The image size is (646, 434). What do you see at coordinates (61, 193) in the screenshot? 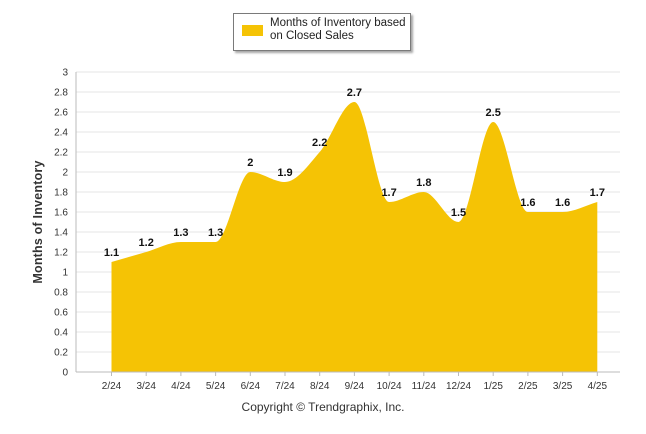
I see `y-tick-label: 1.8` at bounding box center [61, 193].